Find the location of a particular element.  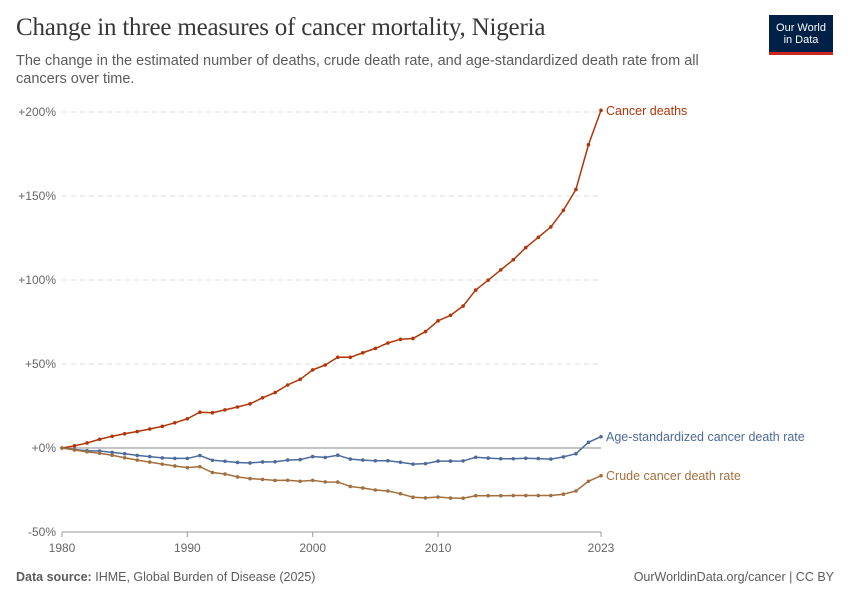

data-source-label: Data source: is located at coordinates (54, 577).